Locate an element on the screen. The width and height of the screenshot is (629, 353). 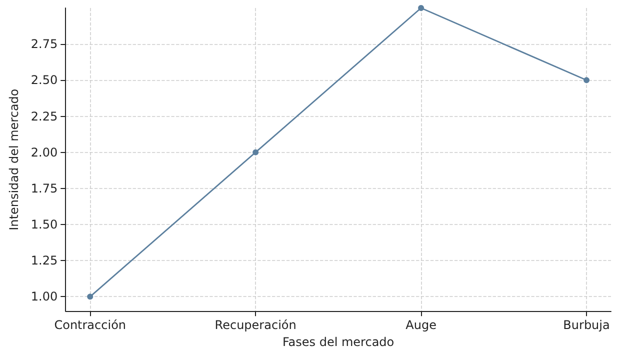
y-tick-label: 2.25 is located at coordinates (44, 116).